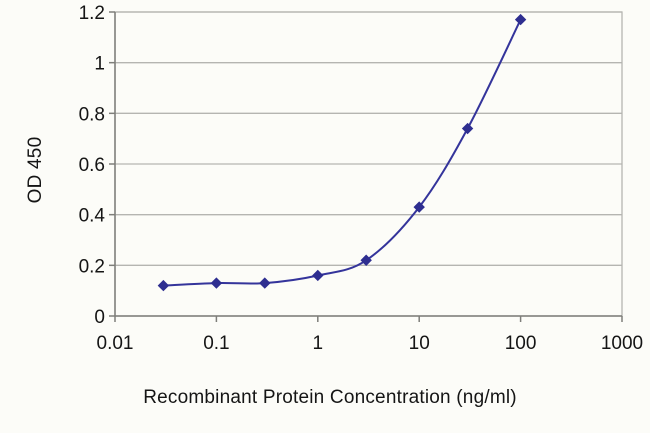 Image resolution: width=650 pixels, height=433 pixels. Describe the element at coordinates (115, 343) in the screenshot. I see `x-tick-label: 0.01` at that location.